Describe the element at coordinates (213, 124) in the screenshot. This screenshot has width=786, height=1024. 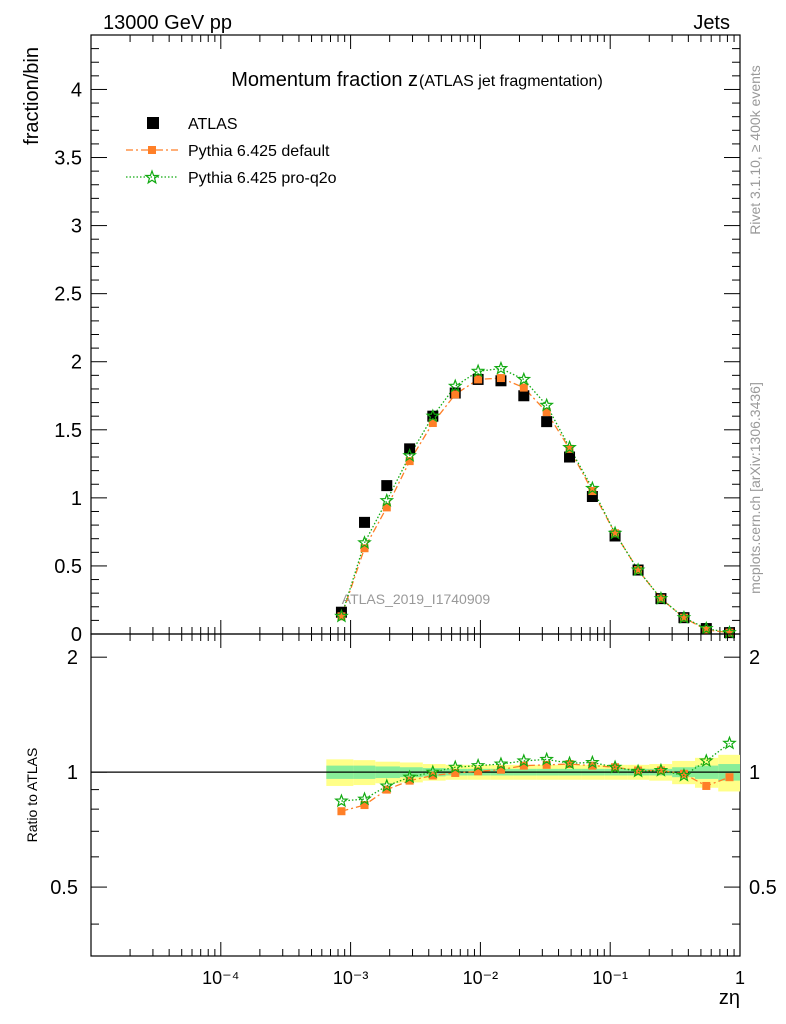
I see `legend-label-atlas: ATLAS` at that location.